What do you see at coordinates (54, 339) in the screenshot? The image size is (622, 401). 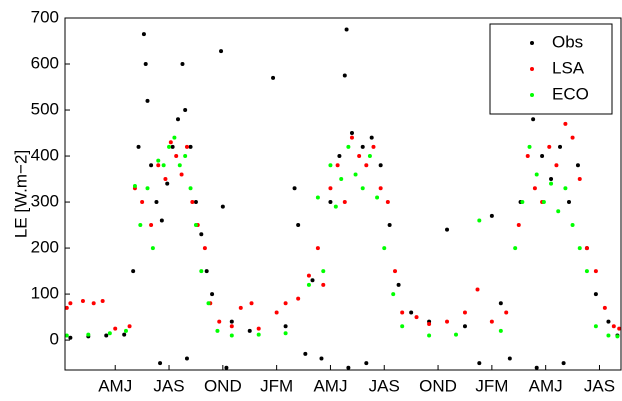 I see `y-tick-label: 0` at bounding box center [54, 339].